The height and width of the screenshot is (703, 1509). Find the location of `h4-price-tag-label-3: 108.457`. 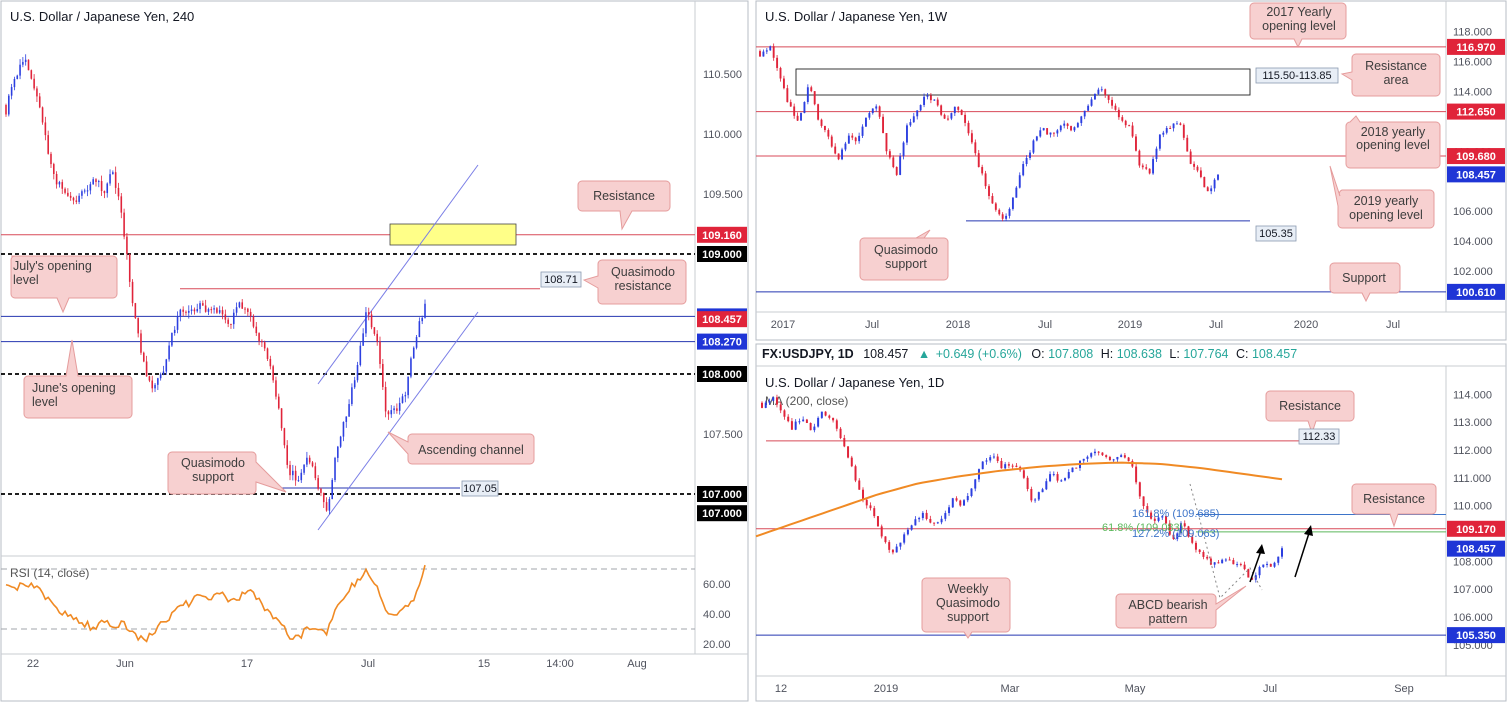

h4-price-tag-label-3: 108.457 is located at coordinates (722, 320).